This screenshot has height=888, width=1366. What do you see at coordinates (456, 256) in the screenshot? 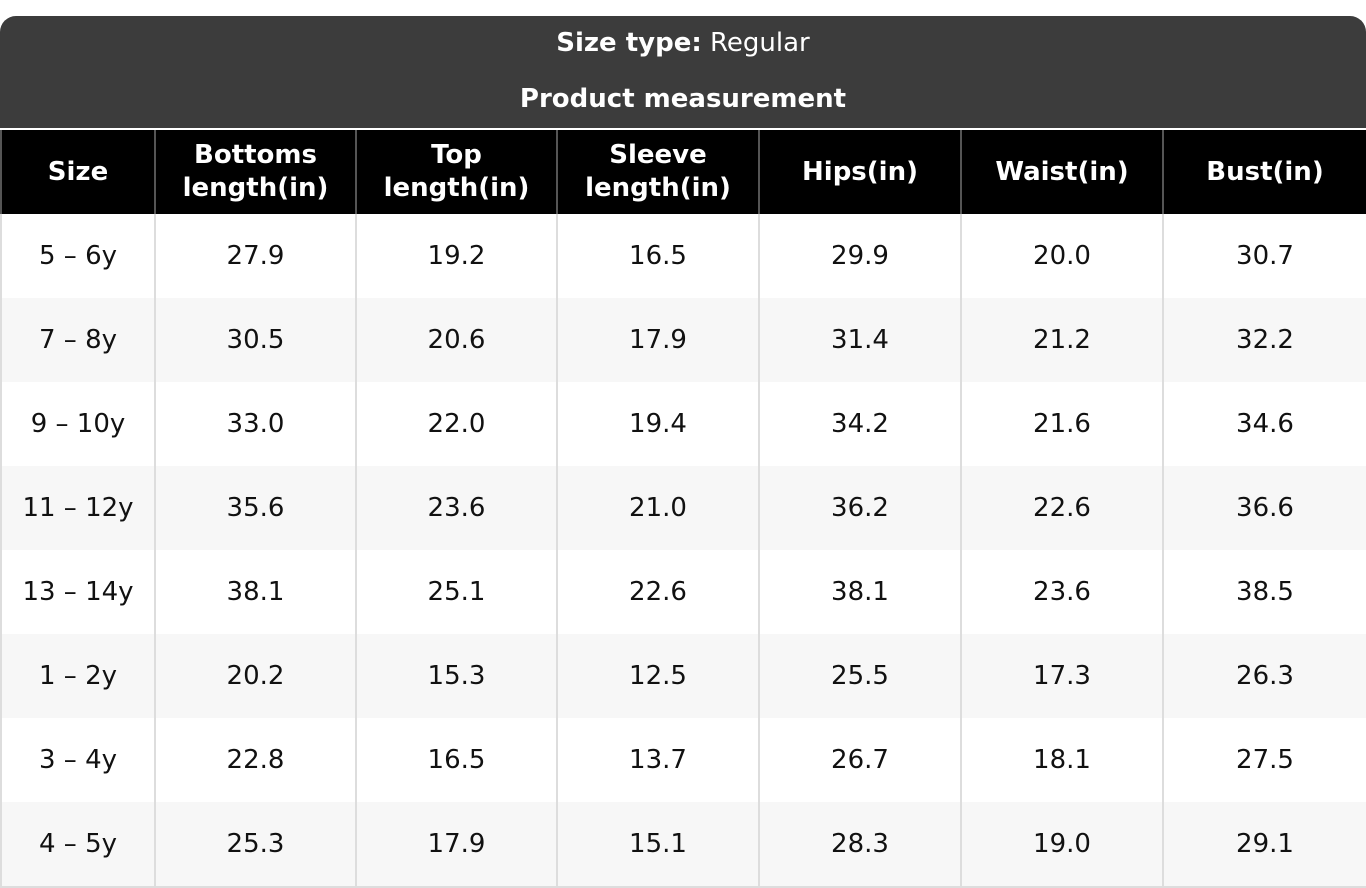
I see `measurement-cell: 19.2` at bounding box center [456, 256].